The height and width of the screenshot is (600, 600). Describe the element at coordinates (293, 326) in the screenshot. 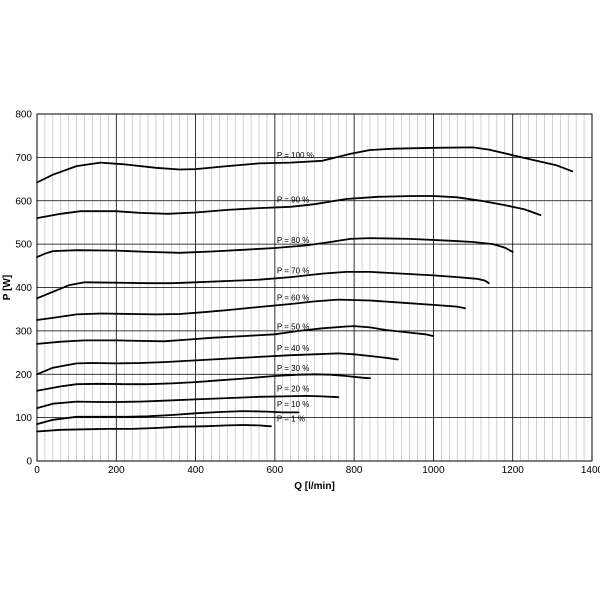

I see `series-label: P = 50 %` at that location.